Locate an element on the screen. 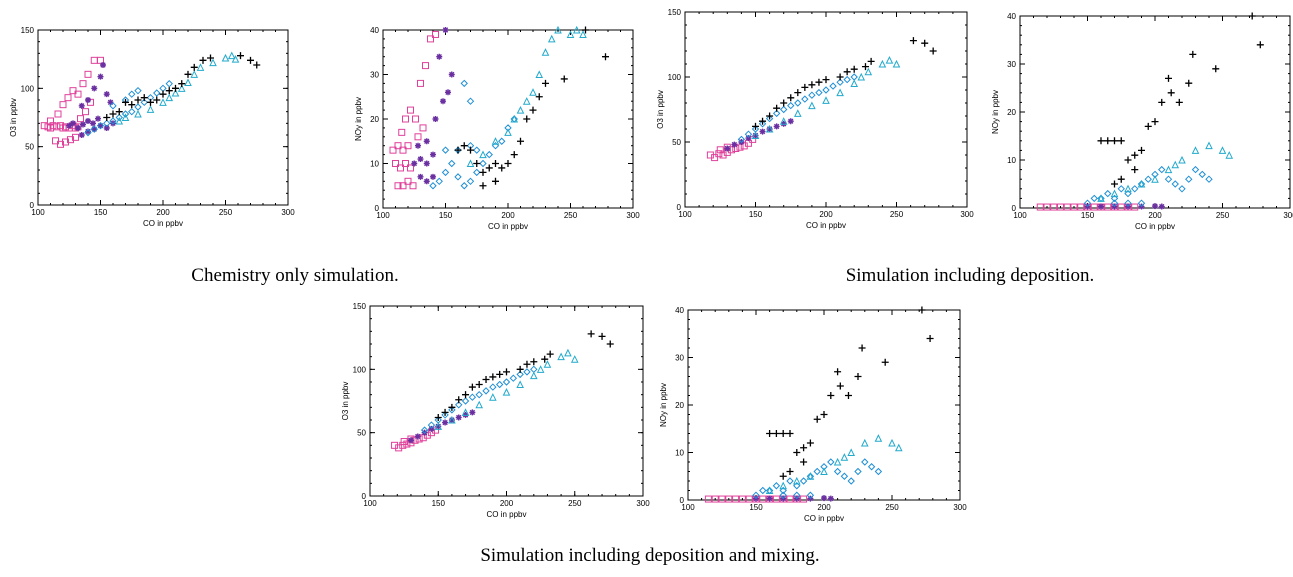 The height and width of the screenshot is (577, 1293). y-tick-label: 30 is located at coordinates (374, 75).